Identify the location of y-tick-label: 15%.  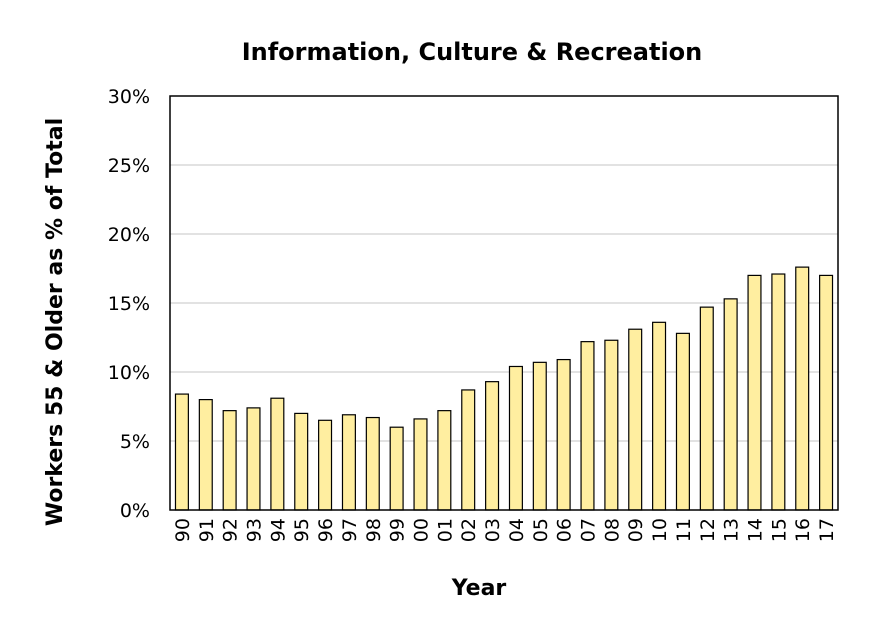
(129, 304).